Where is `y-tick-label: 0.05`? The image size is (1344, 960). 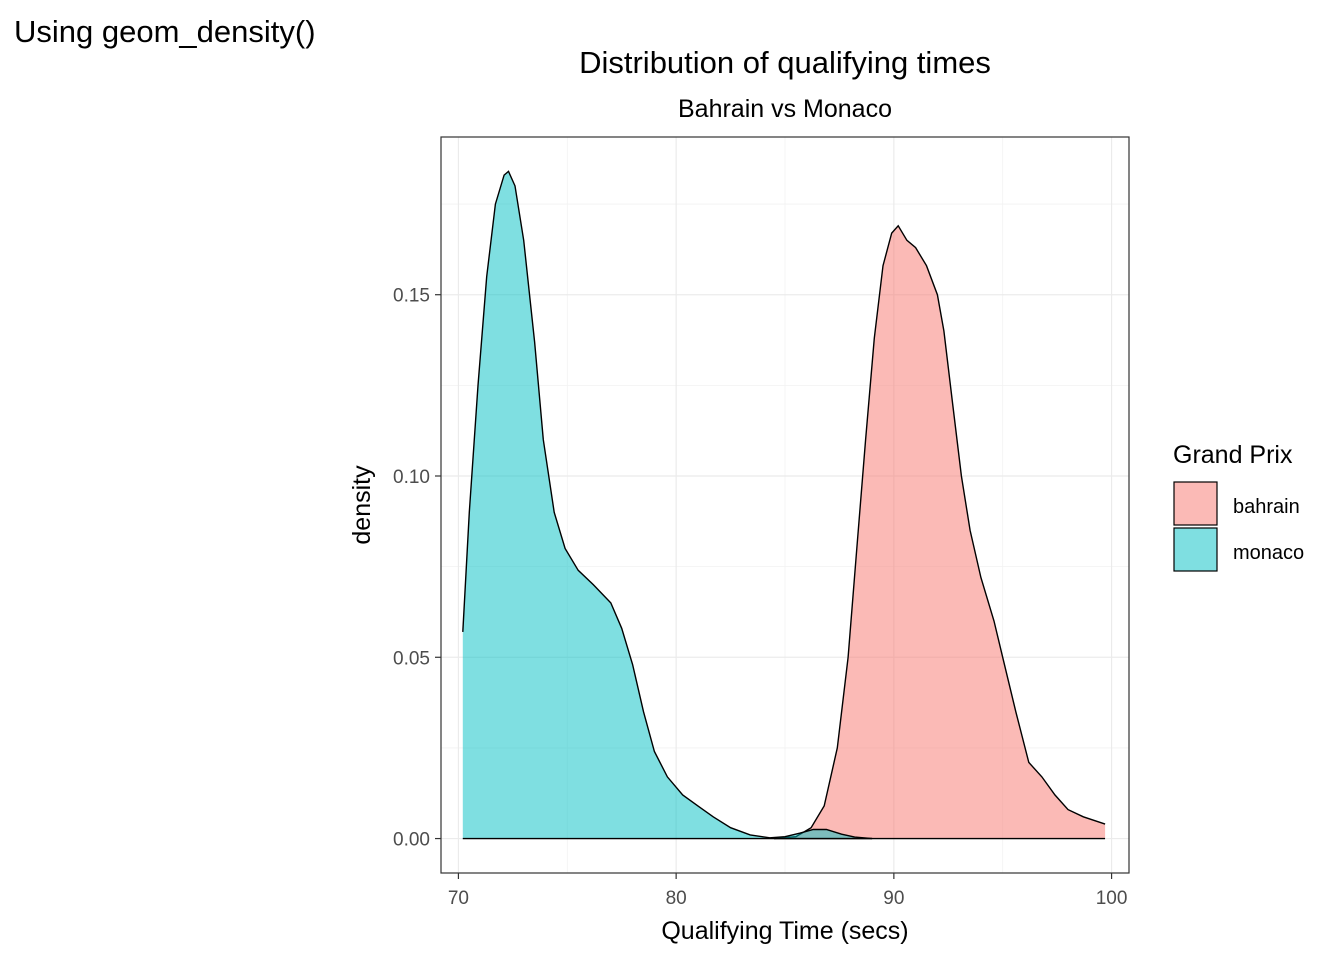 y-tick-label: 0.05 is located at coordinates (411, 658).